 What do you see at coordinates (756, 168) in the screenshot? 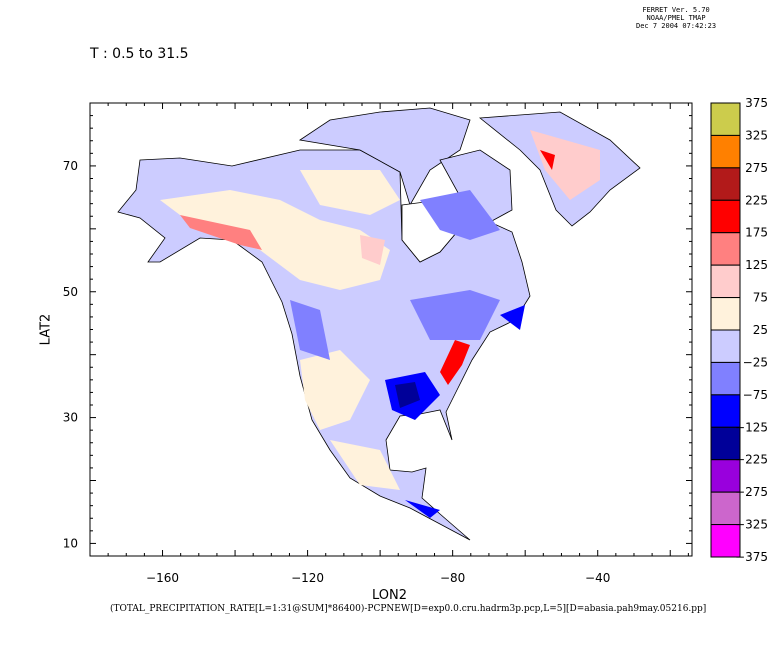
I see `colorbar-label: 275` at bounding box center [756, 168].